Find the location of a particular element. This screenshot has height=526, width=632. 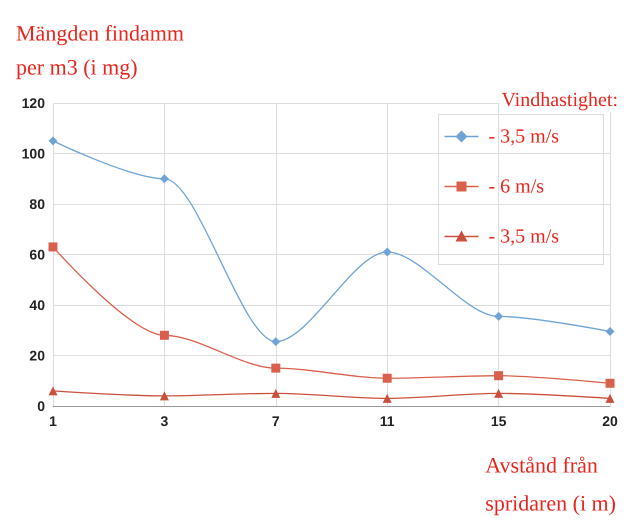

y-axis-title: Mängden findamm per m3 (i mg) is located at coordinates (100, 50).